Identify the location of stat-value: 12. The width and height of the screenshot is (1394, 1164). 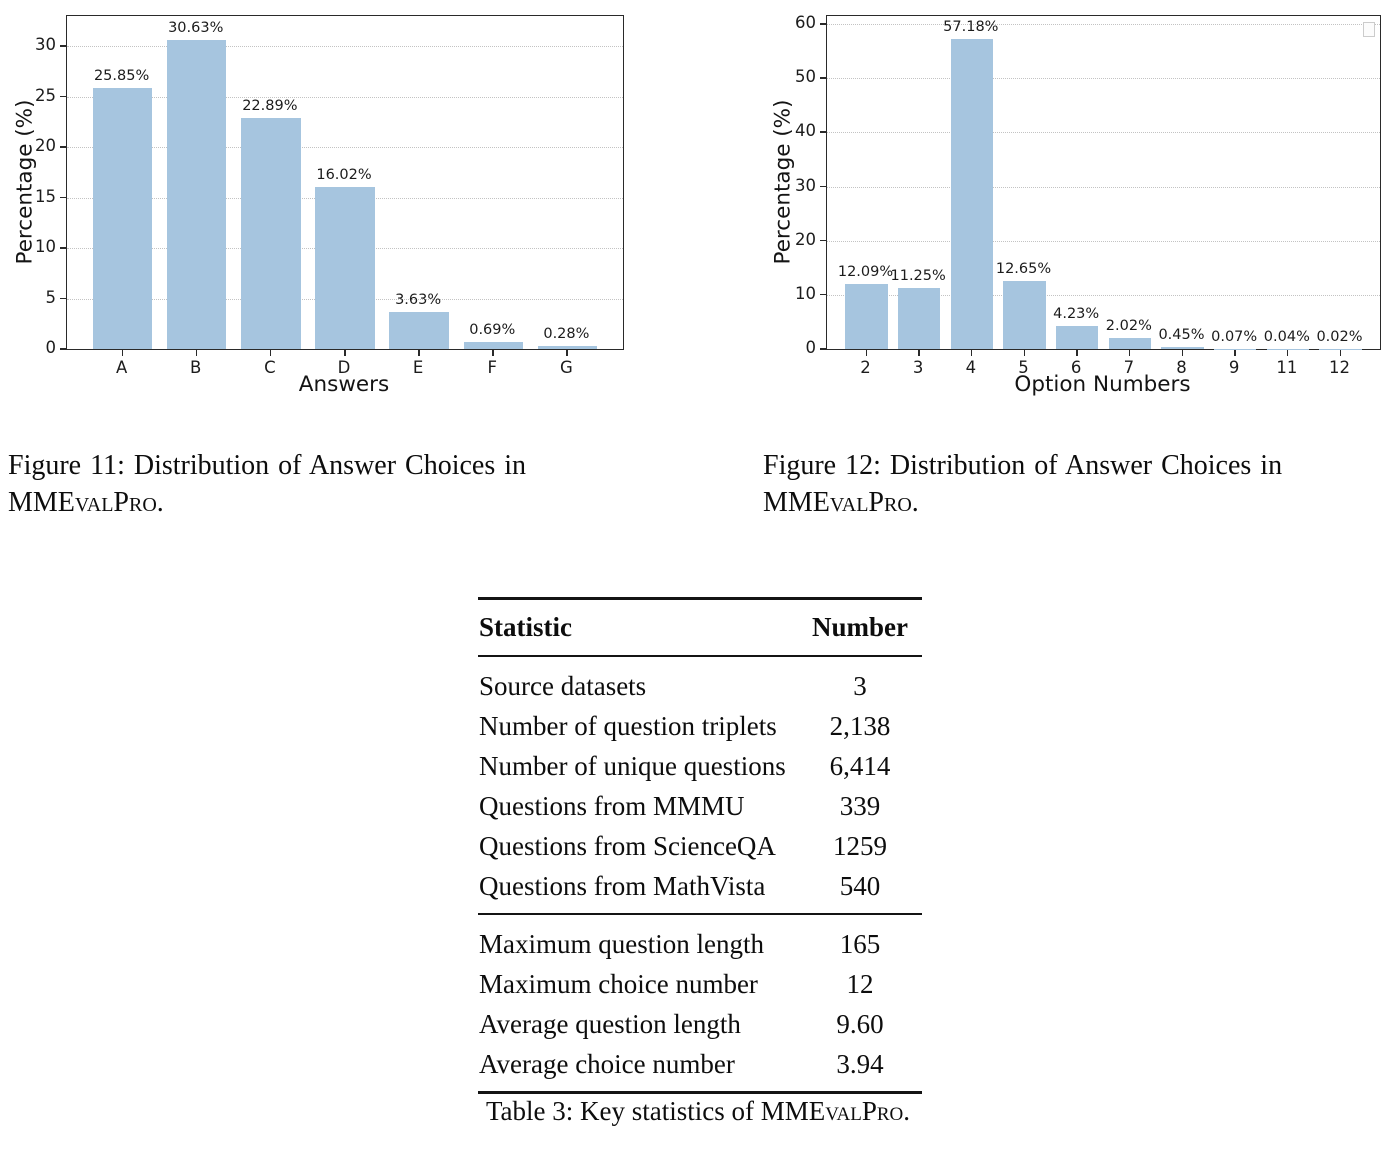
(860, 984).